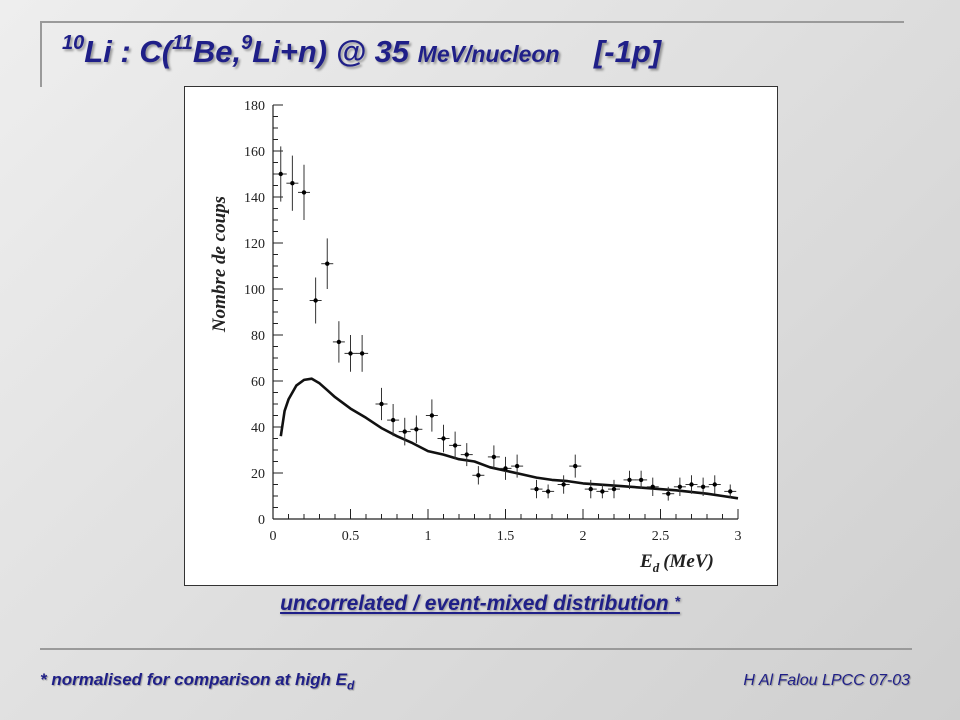 This screenshot has width=960, height=720. Describe the element at coordinates (351, 685) in the screenshot. I see `footnote-sub: d` at that location.